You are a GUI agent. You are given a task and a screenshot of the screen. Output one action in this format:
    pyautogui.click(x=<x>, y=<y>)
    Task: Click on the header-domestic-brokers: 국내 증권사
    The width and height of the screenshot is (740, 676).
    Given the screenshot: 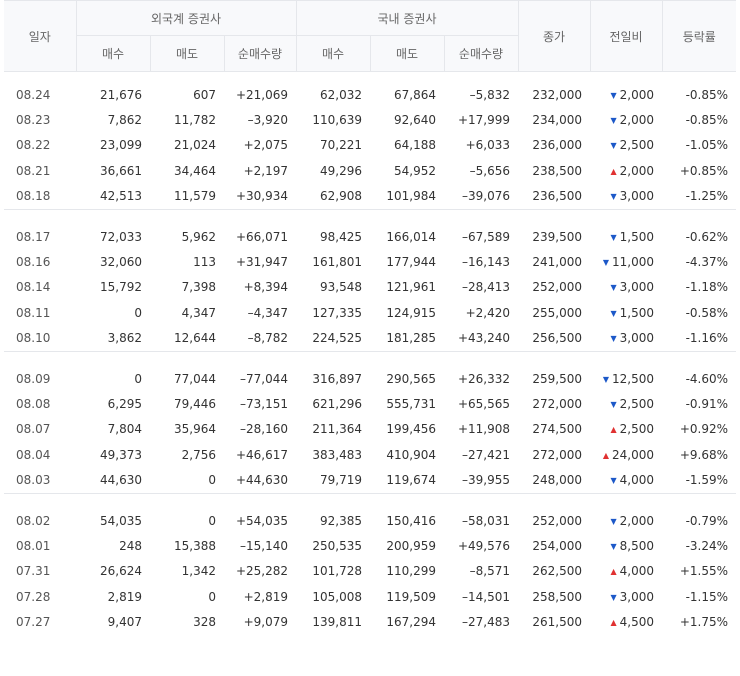 What is the action you would take?
    pyautogui.click(x=407, y=18)
    